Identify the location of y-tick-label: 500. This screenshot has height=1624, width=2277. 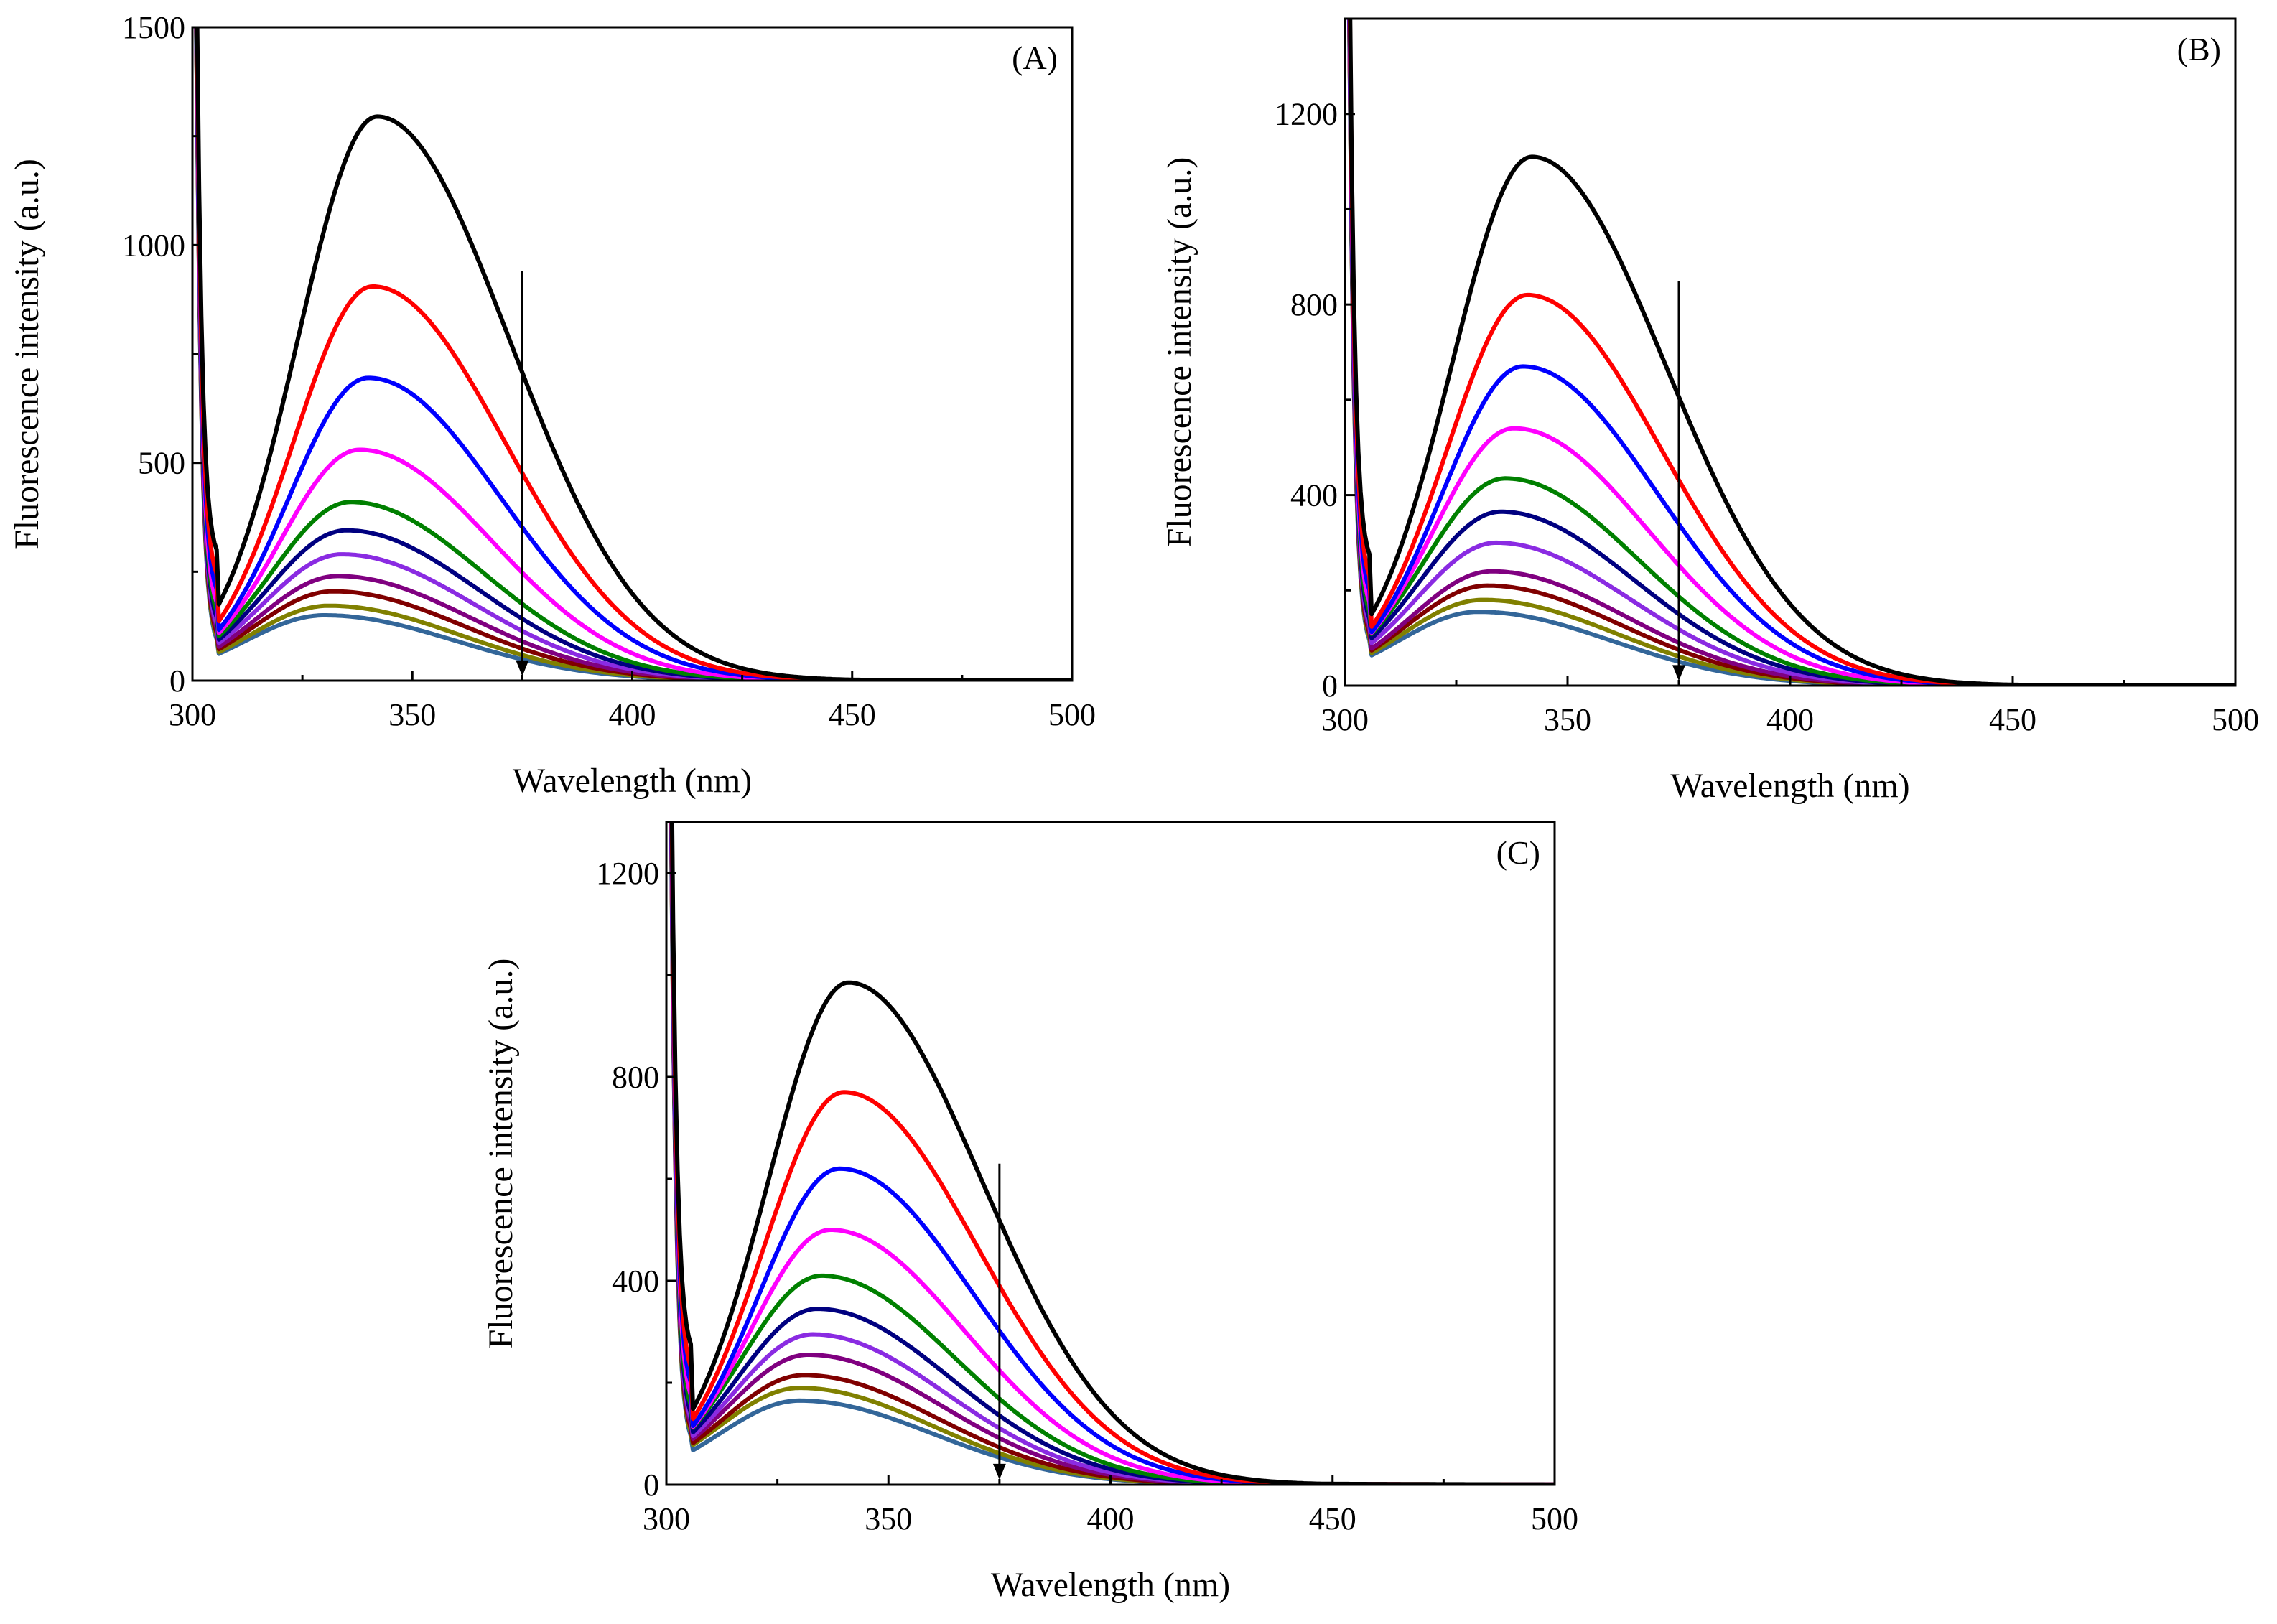
(161, 463).